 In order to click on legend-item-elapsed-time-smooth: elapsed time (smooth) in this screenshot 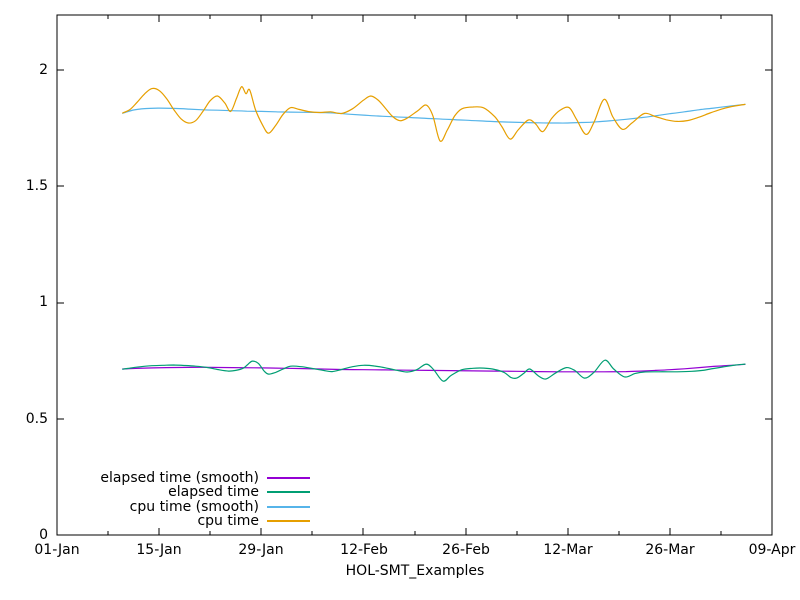, I will do `click(185, 478)`.